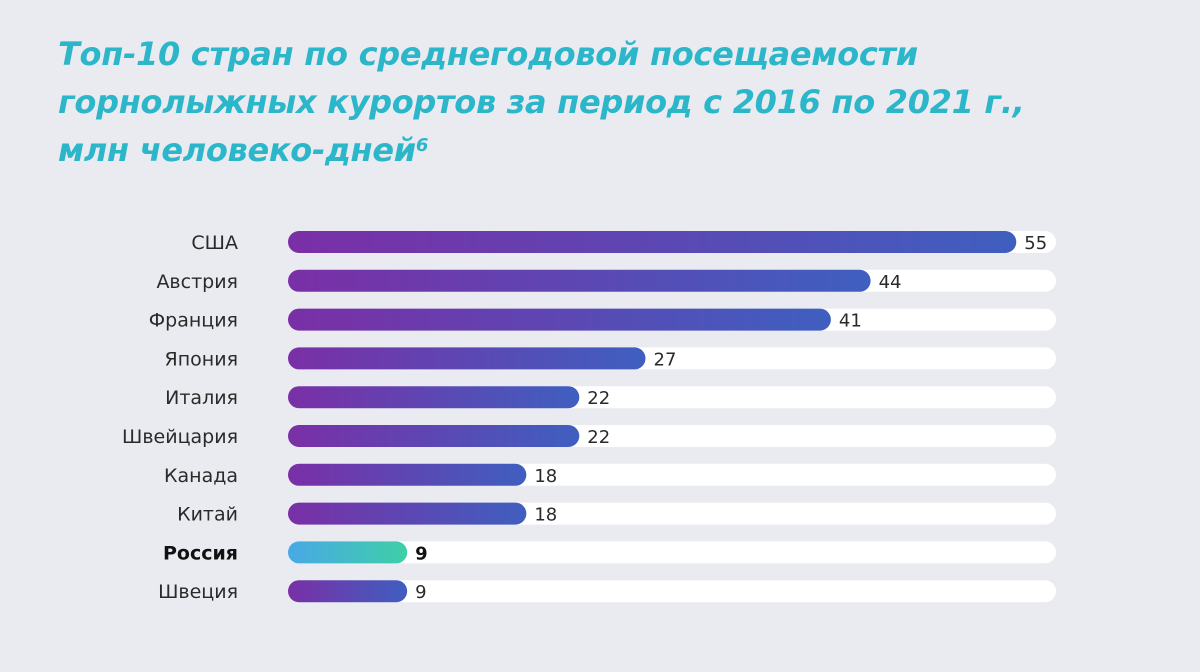 This screenshot has width=1200, height=672. Describe the element at coordinates (200, 553) in the screenshot. I see `category-label: Россия` at that location.